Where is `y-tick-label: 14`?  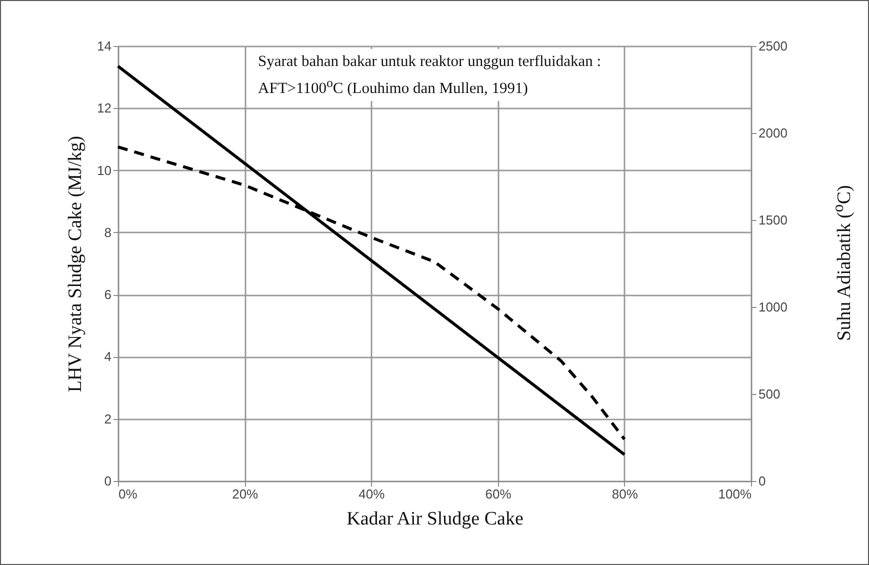 y-tick-label: 14 is located at coordinates (104, 46).